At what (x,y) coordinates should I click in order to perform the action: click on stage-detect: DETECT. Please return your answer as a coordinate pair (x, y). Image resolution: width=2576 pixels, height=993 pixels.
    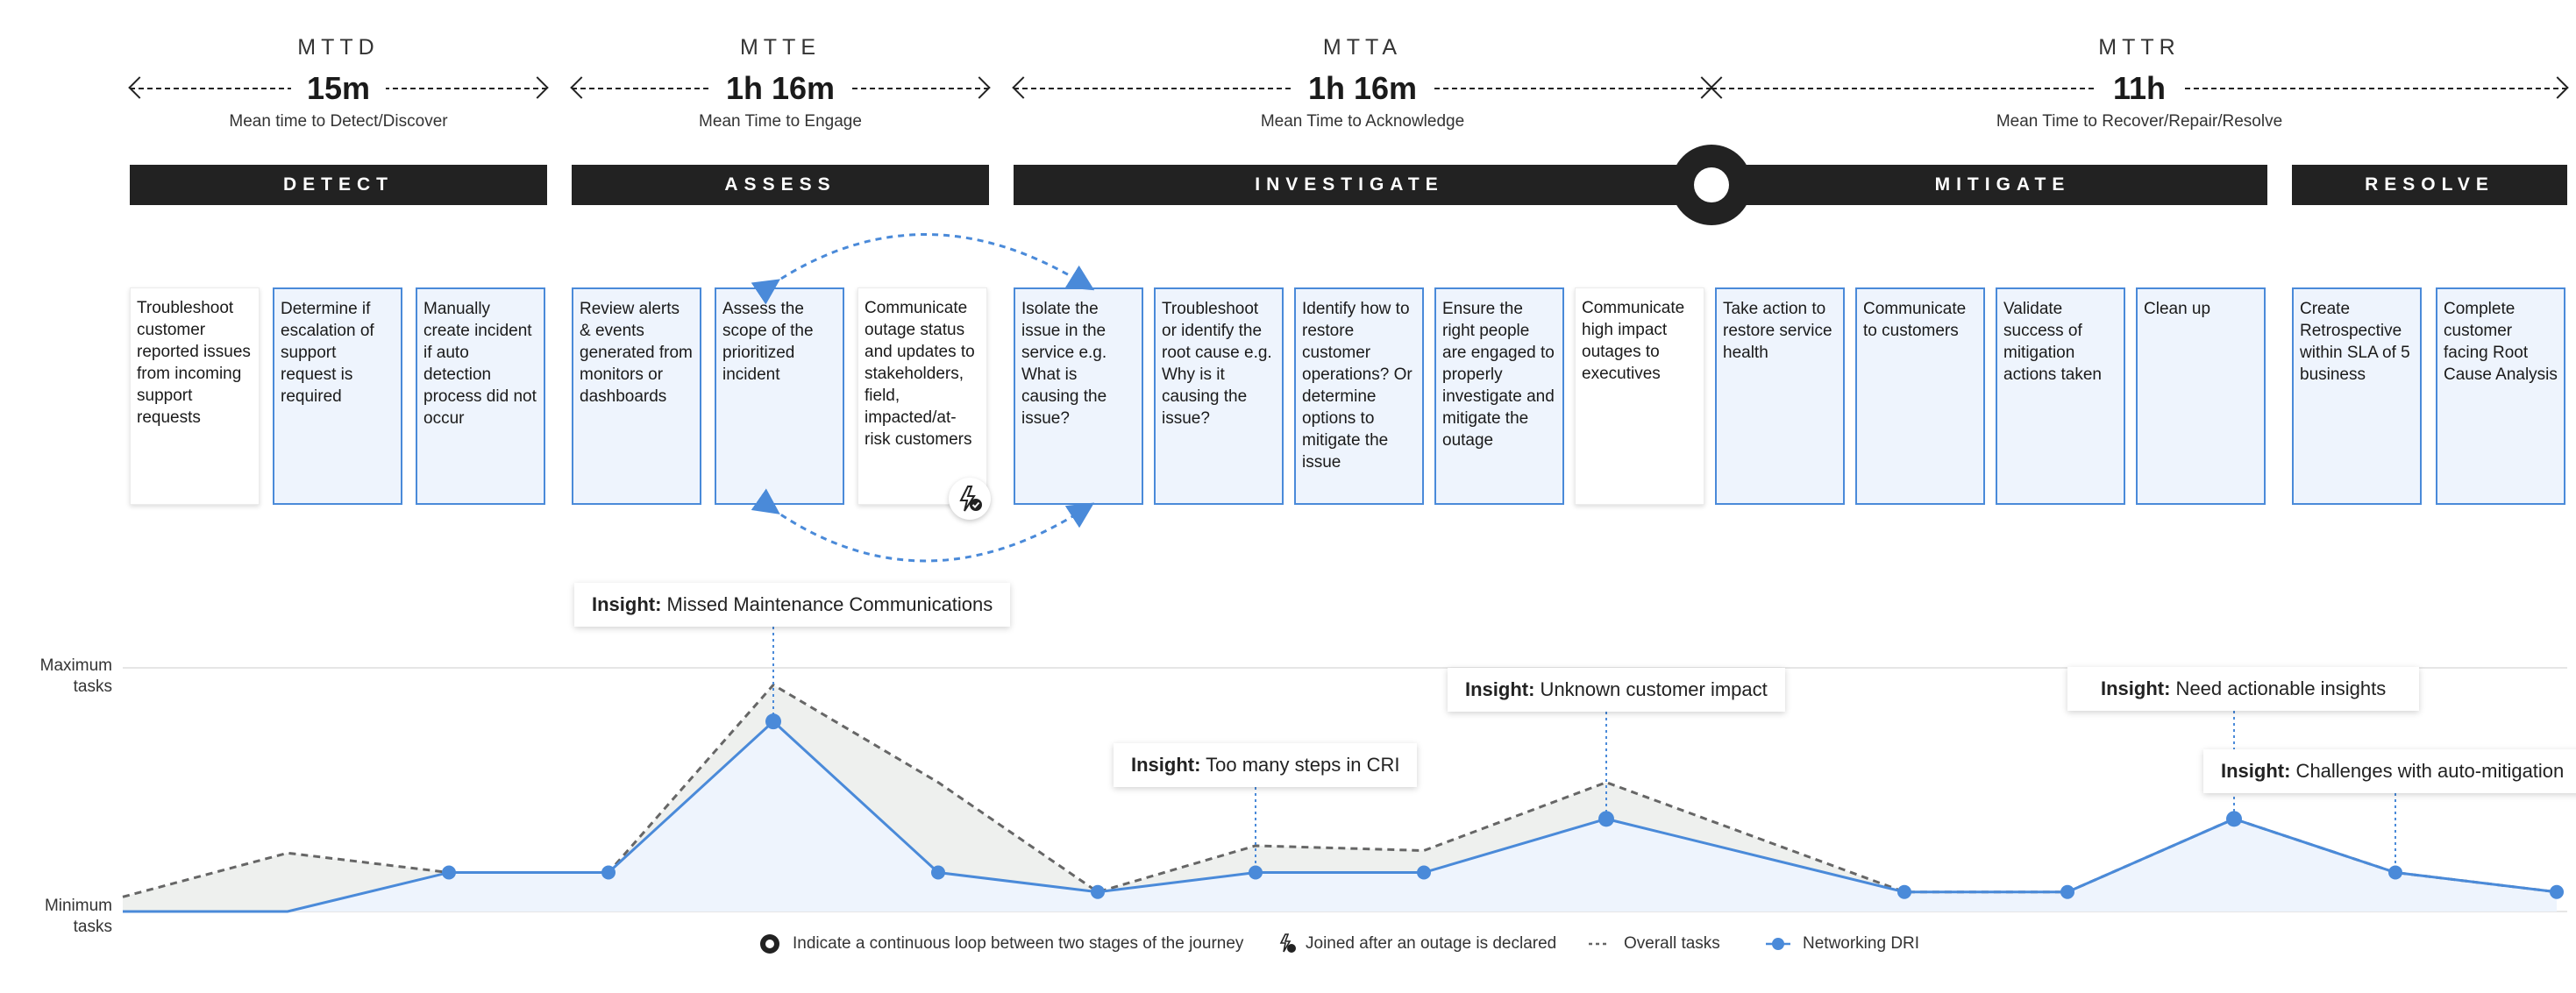
    Looking at the image, I should click on (338, 185).